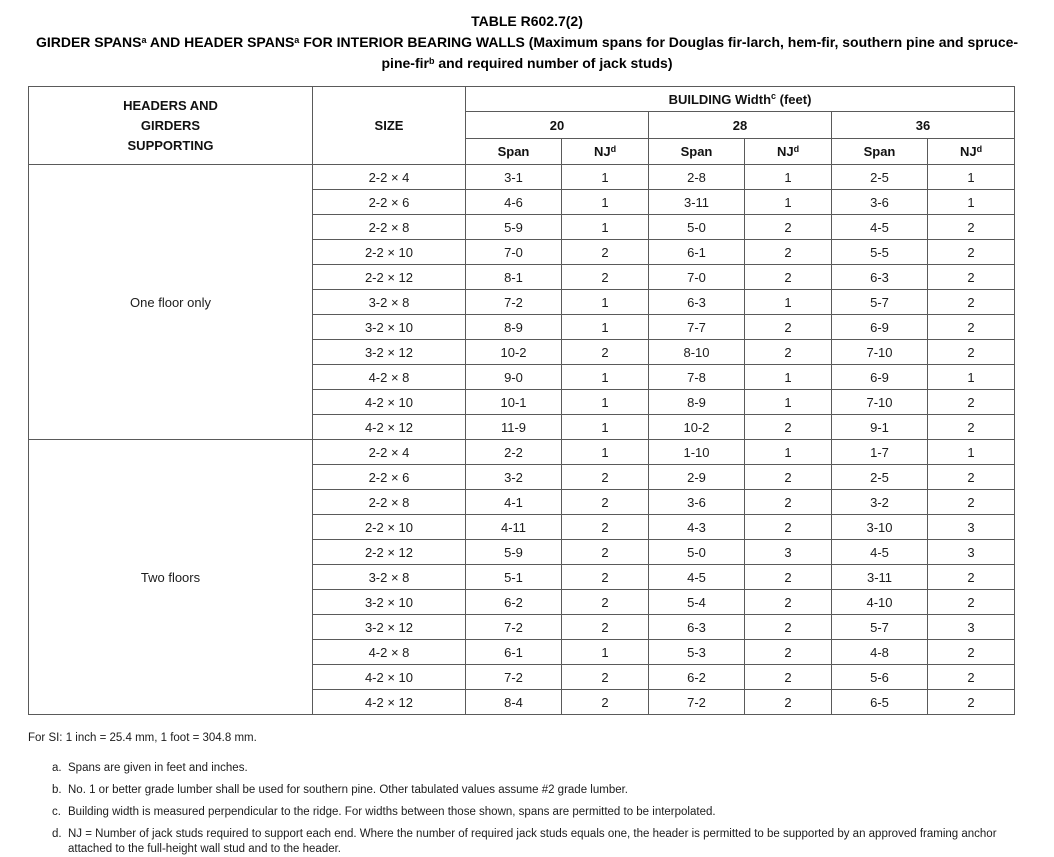 This screenshot has height=857, width=1054. I want to click on header-span-36: Span, so click(879, 151).